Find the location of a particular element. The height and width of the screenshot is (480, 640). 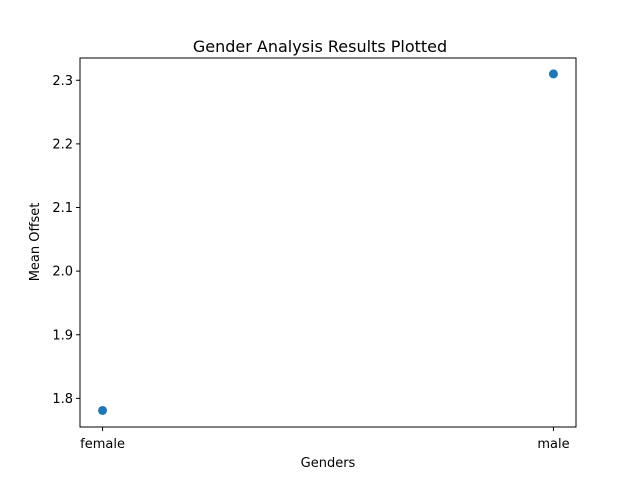

x-tick-label: female is located at coordinates (102, 444).